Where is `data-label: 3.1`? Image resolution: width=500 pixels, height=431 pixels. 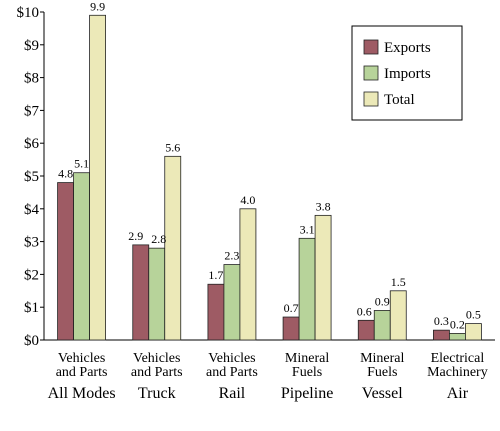 data-label: 3.1 is located at coordinates (307, 229).